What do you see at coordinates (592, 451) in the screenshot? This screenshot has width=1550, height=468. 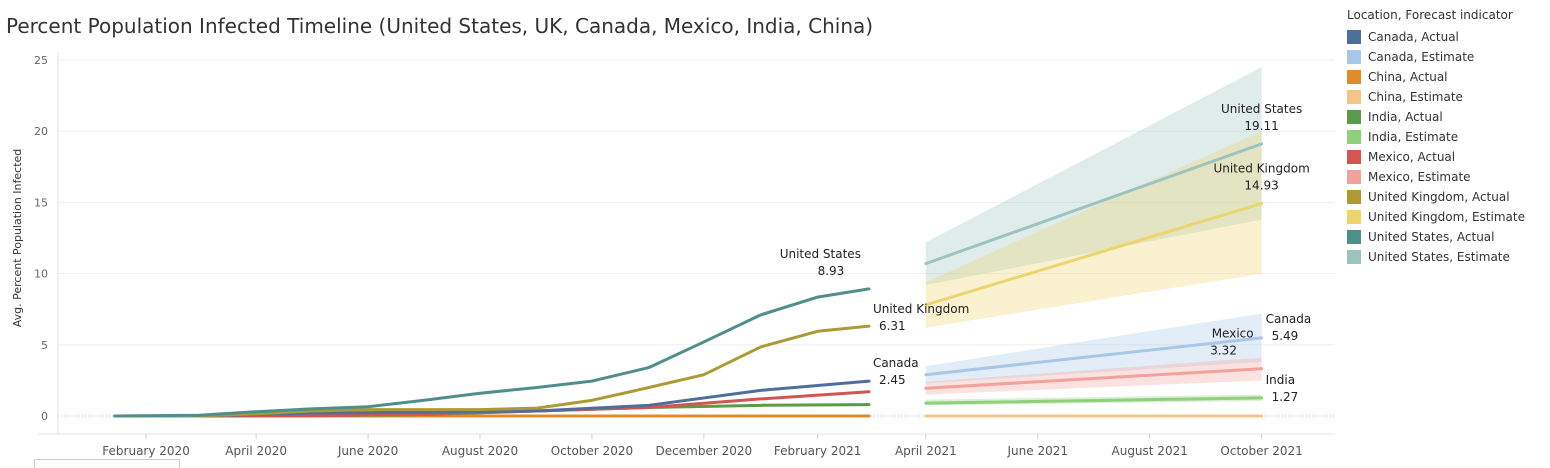 I see `x-tick-label: October 2020` at bounding box center [592, 451].